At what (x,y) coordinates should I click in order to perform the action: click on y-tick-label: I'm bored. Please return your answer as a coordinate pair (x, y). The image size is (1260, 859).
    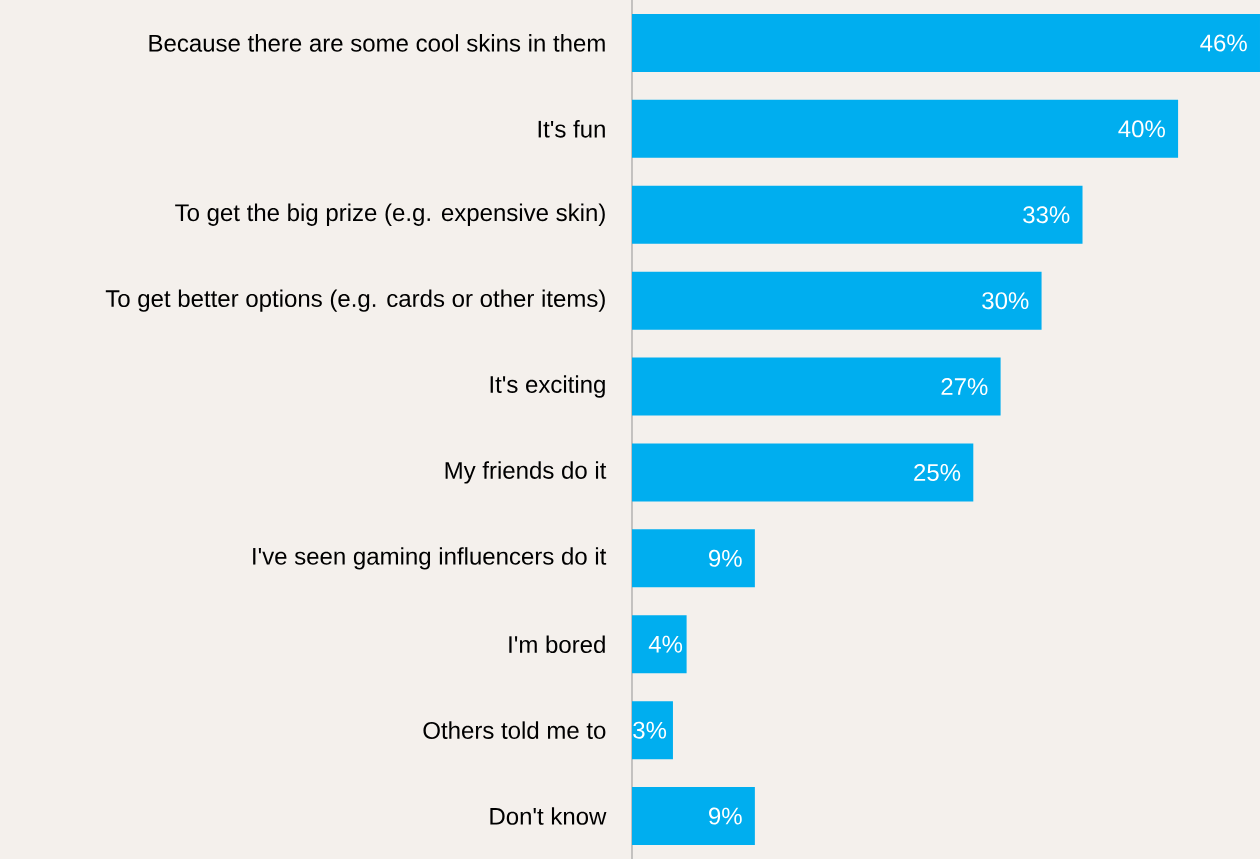
    Looking at the image, I should click on (557, 644).